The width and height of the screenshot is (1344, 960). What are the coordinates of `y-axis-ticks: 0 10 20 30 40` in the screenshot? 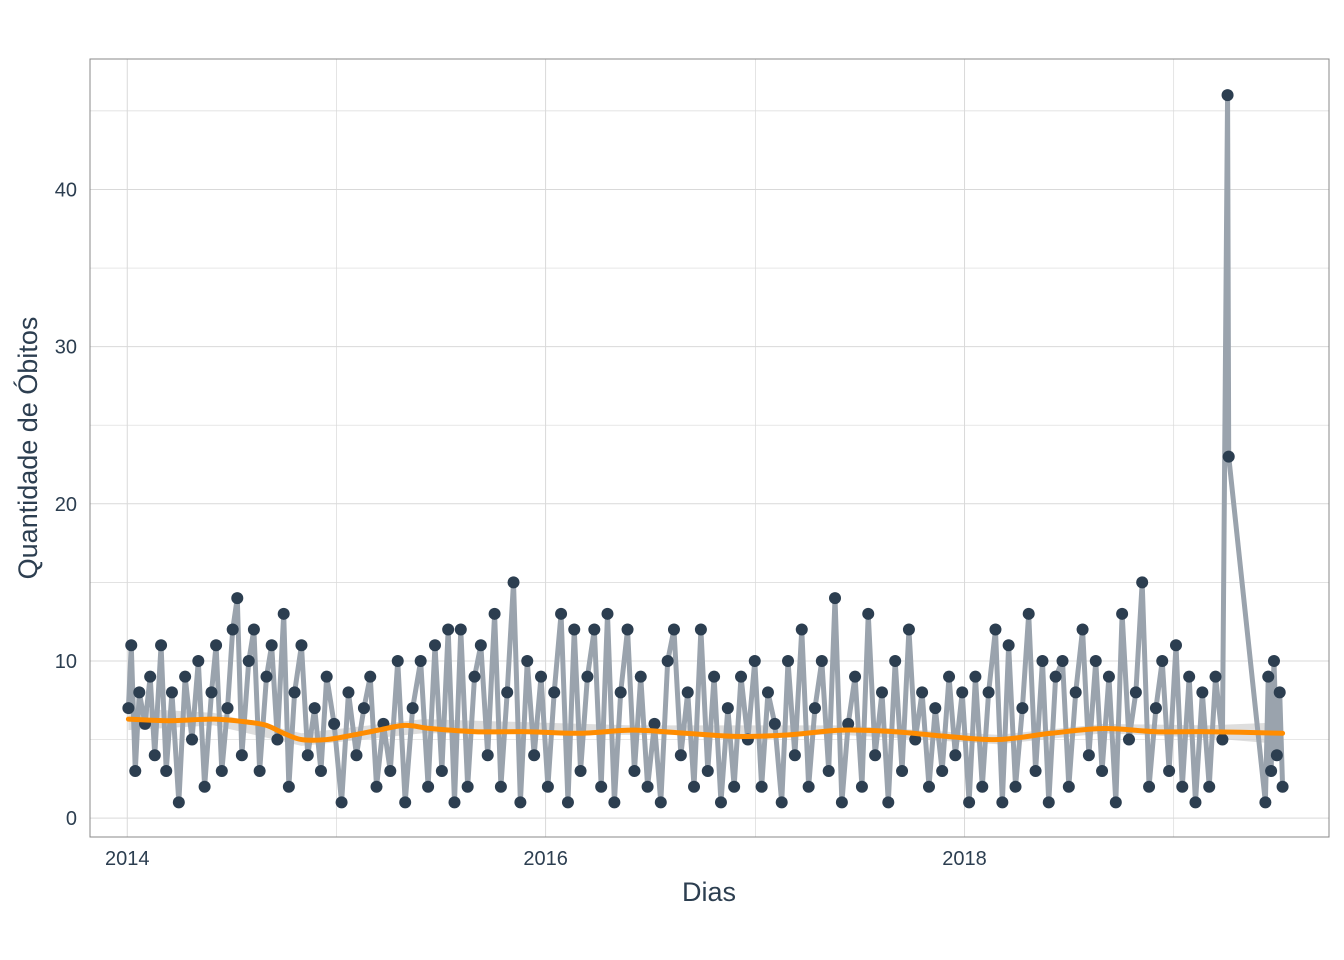 It's located at (66, 504).